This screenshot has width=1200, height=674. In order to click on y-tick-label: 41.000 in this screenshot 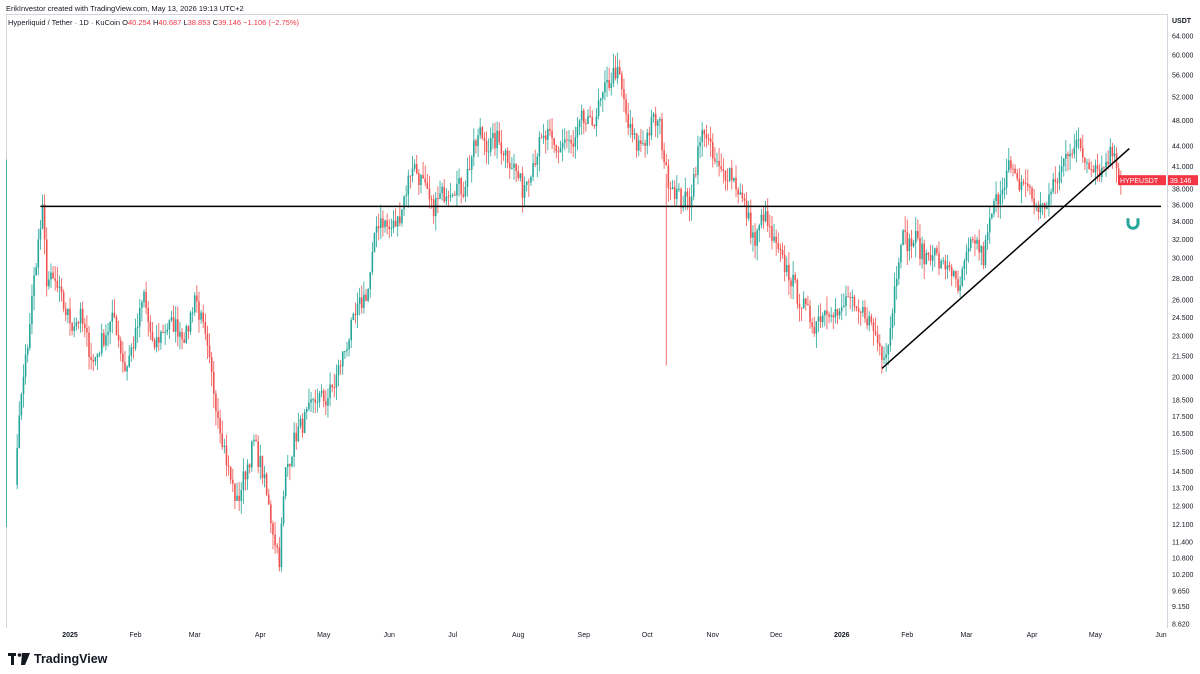, I will do `click(1183, 167)`.